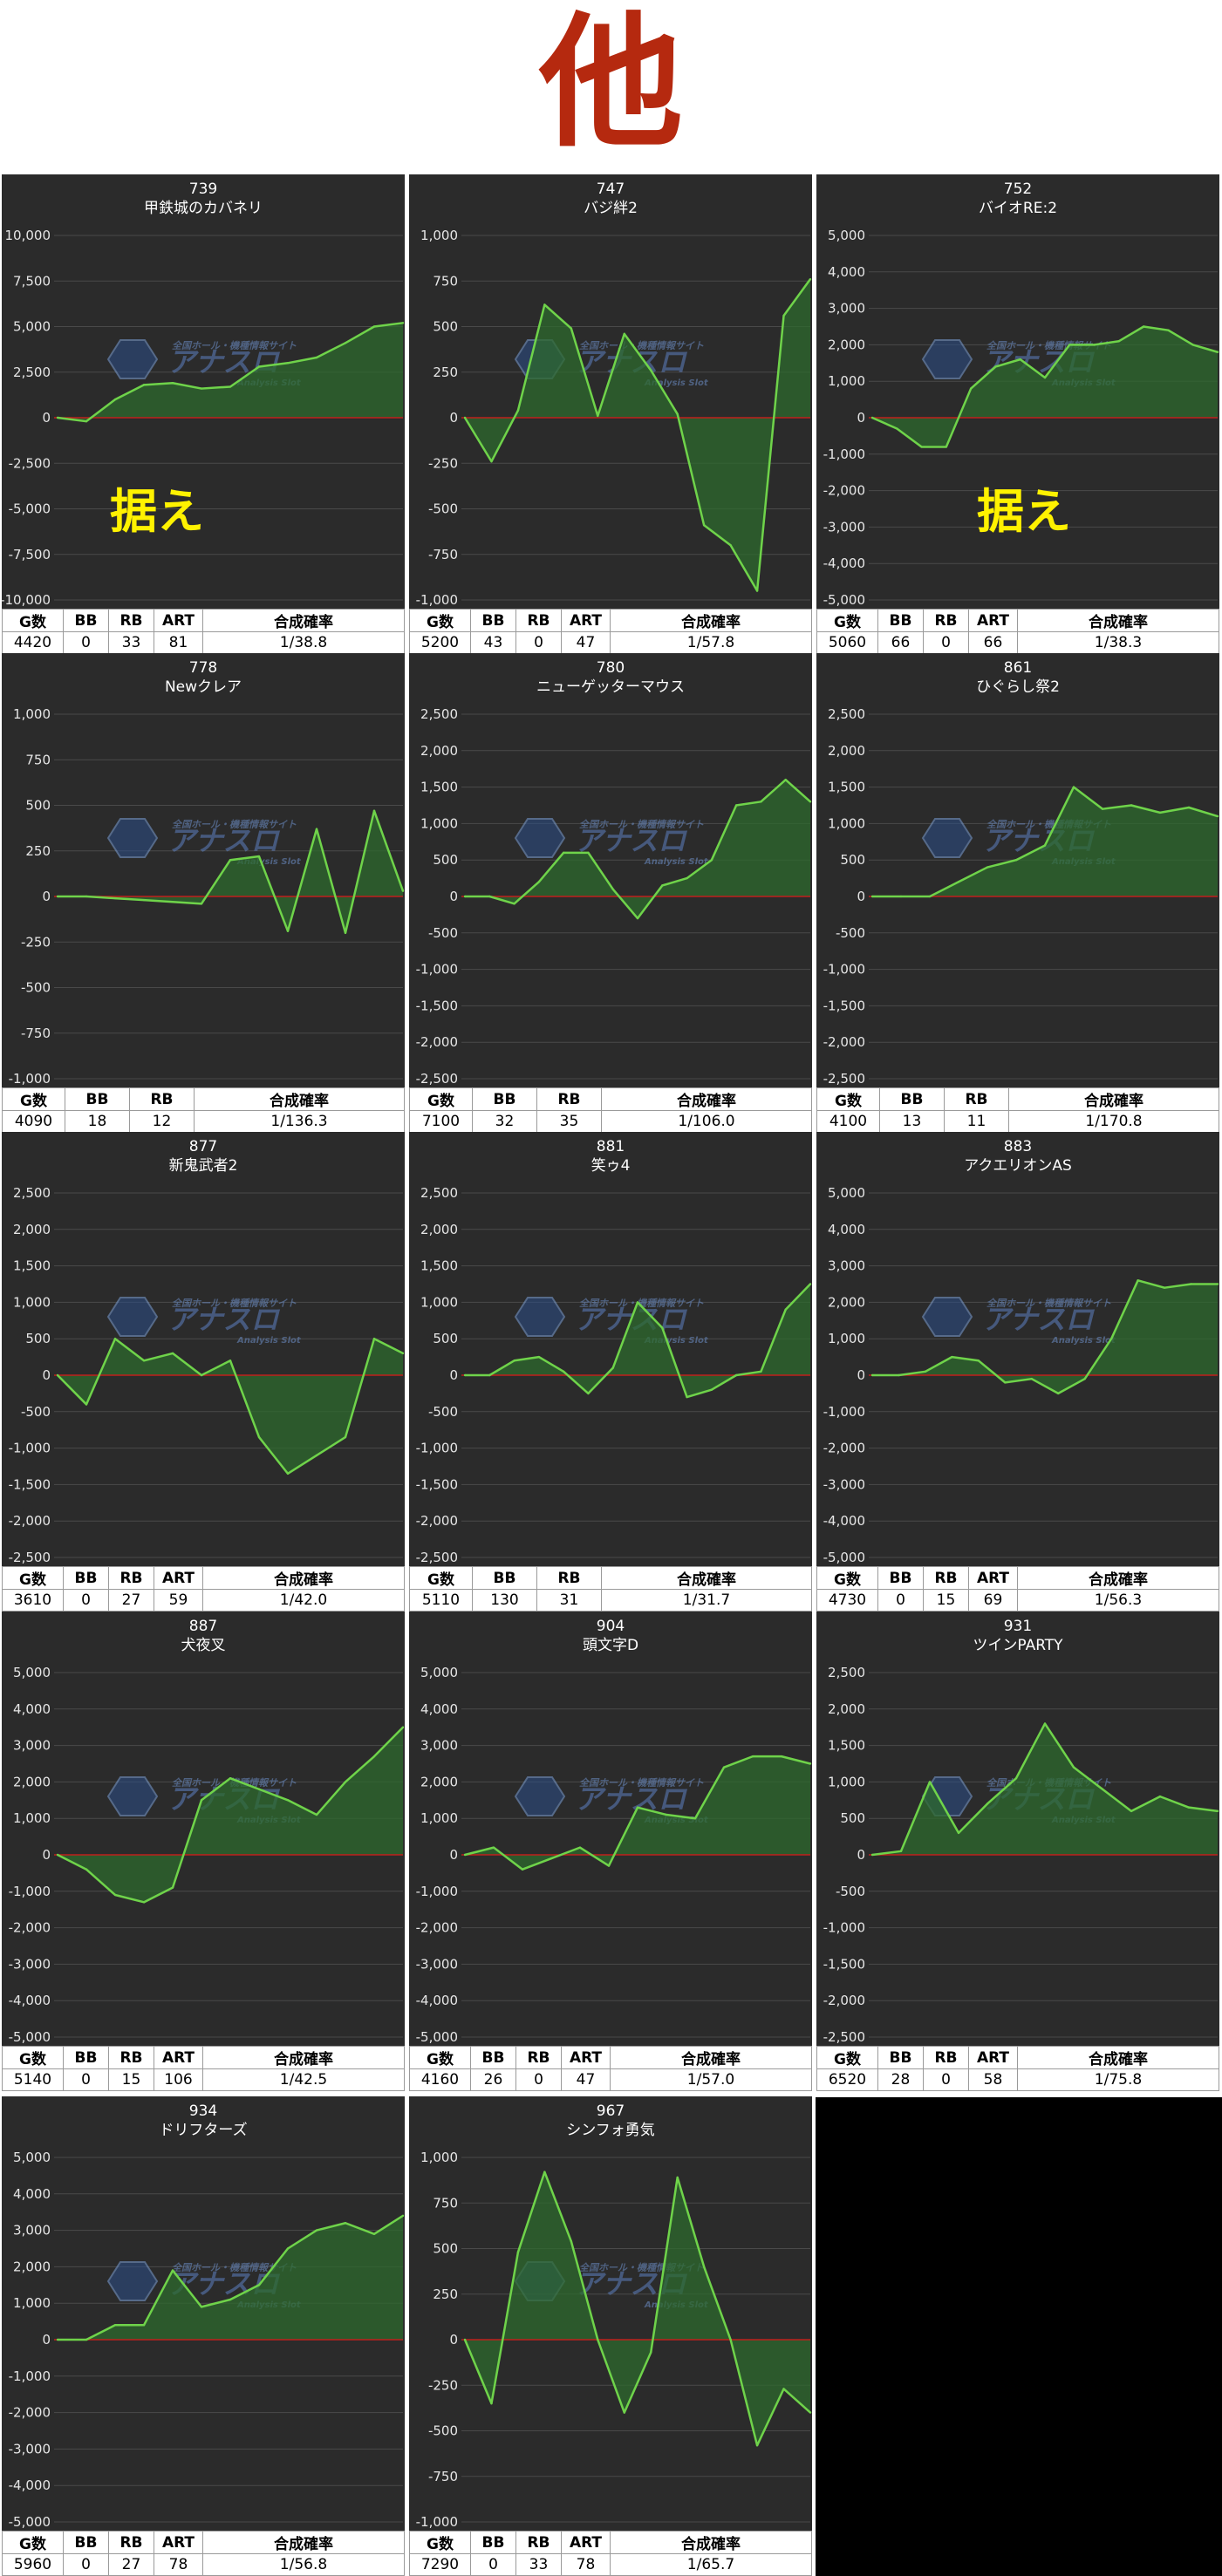 This screenshot has width=1222, height=2576. What do you see at coordinates (36, 1034) in the screenshot?
I see `y-tick-label: -750` at bounding box center [36, 1034].